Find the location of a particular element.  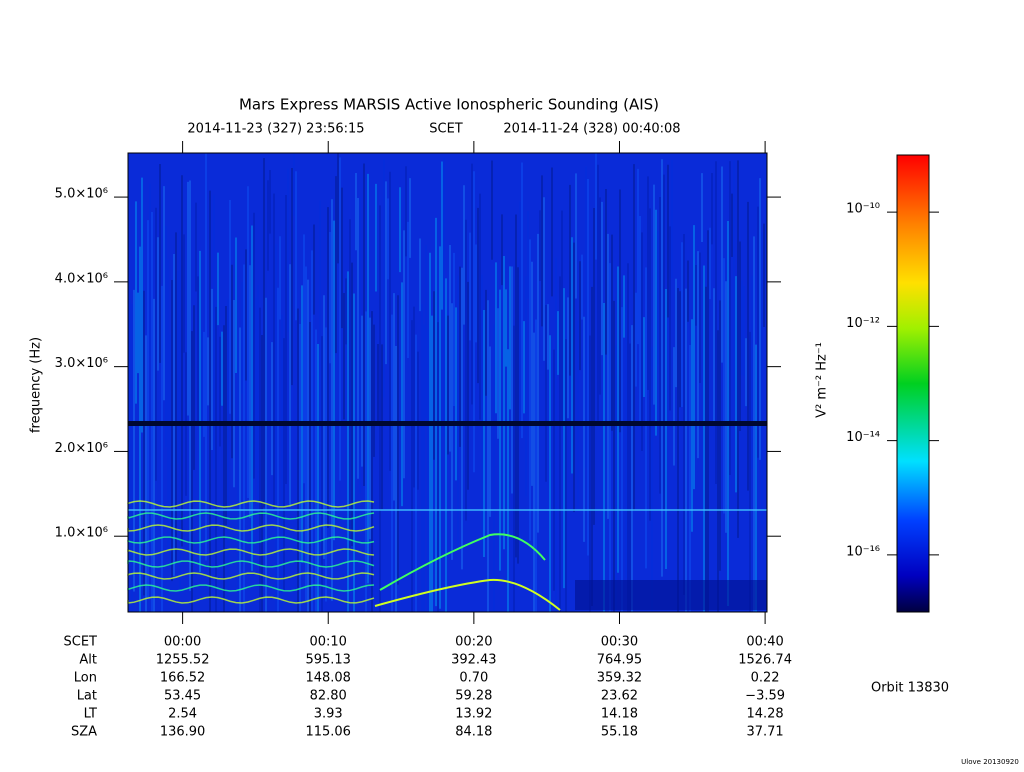

ephemeris-value: 53.45 is located at coordinates (182, 696).